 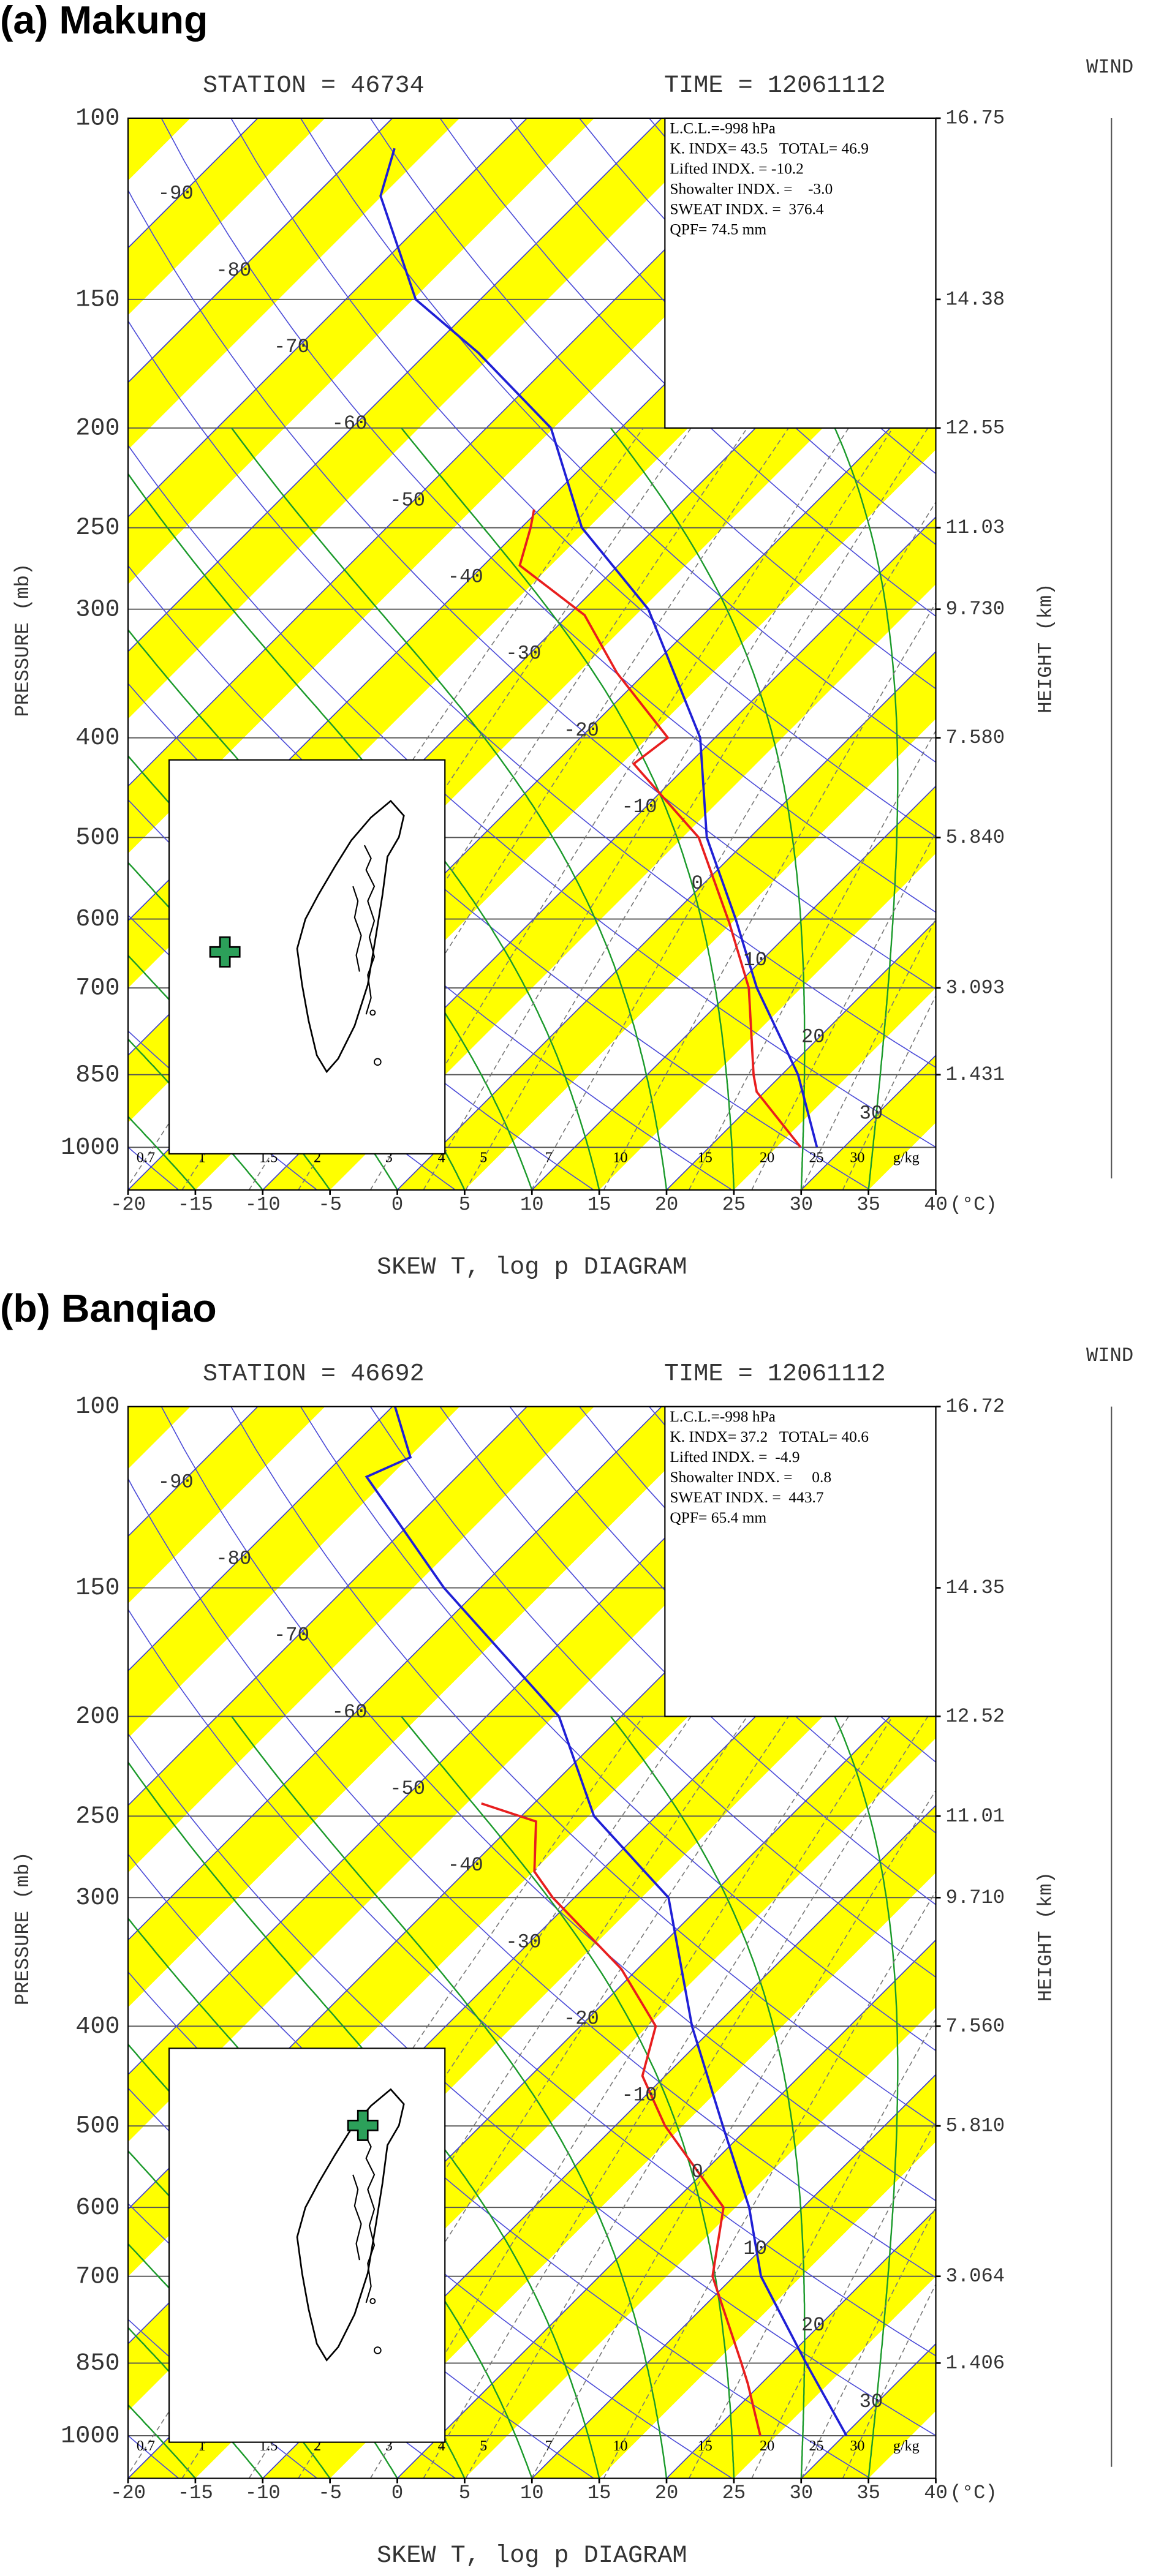 What do you see at coordinates (857, 1158) in the screenshot?
I see `mixing-ratio-label: 30` at bounding box center [857, 1158].